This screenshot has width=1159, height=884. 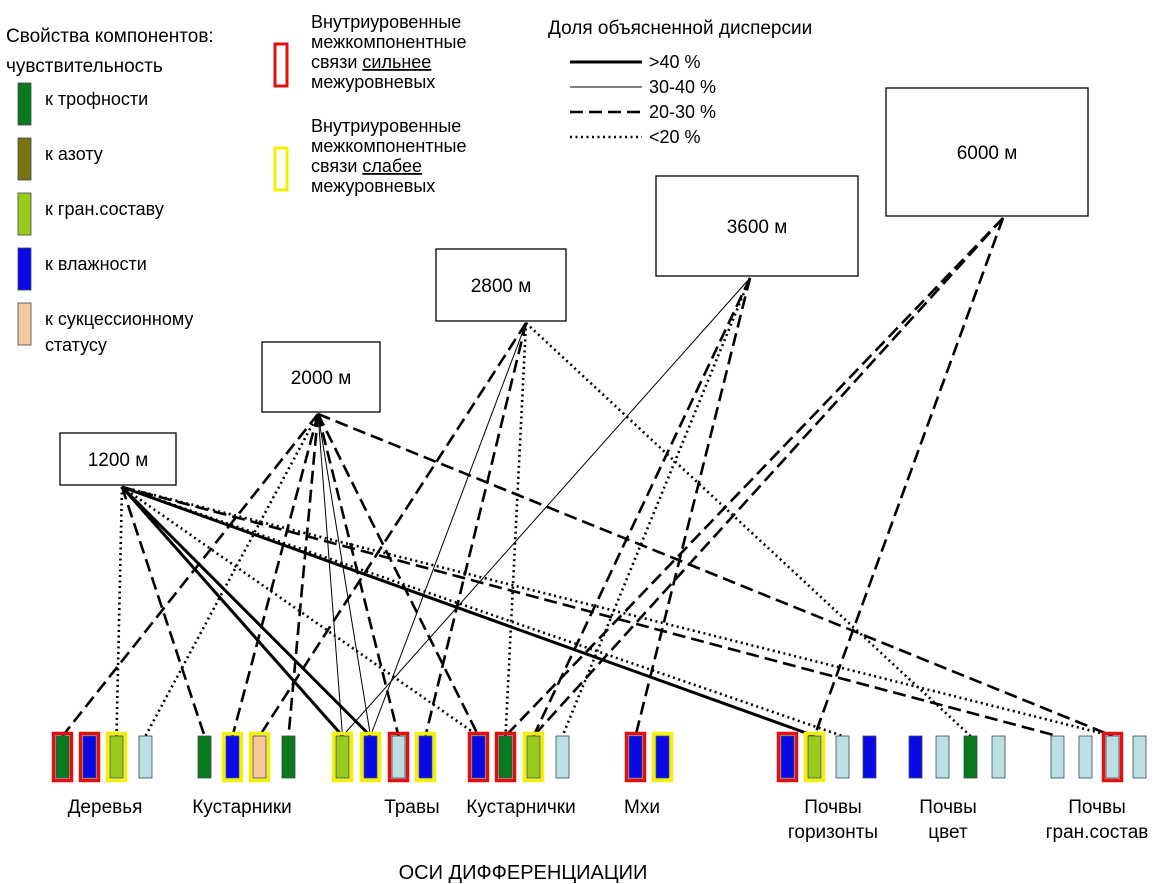 What do you see at coordinates (680, 28) in the screenshot?
I see `legend-variance-title: Доля объясненной дисперсии` at bounding box center [680, 28].